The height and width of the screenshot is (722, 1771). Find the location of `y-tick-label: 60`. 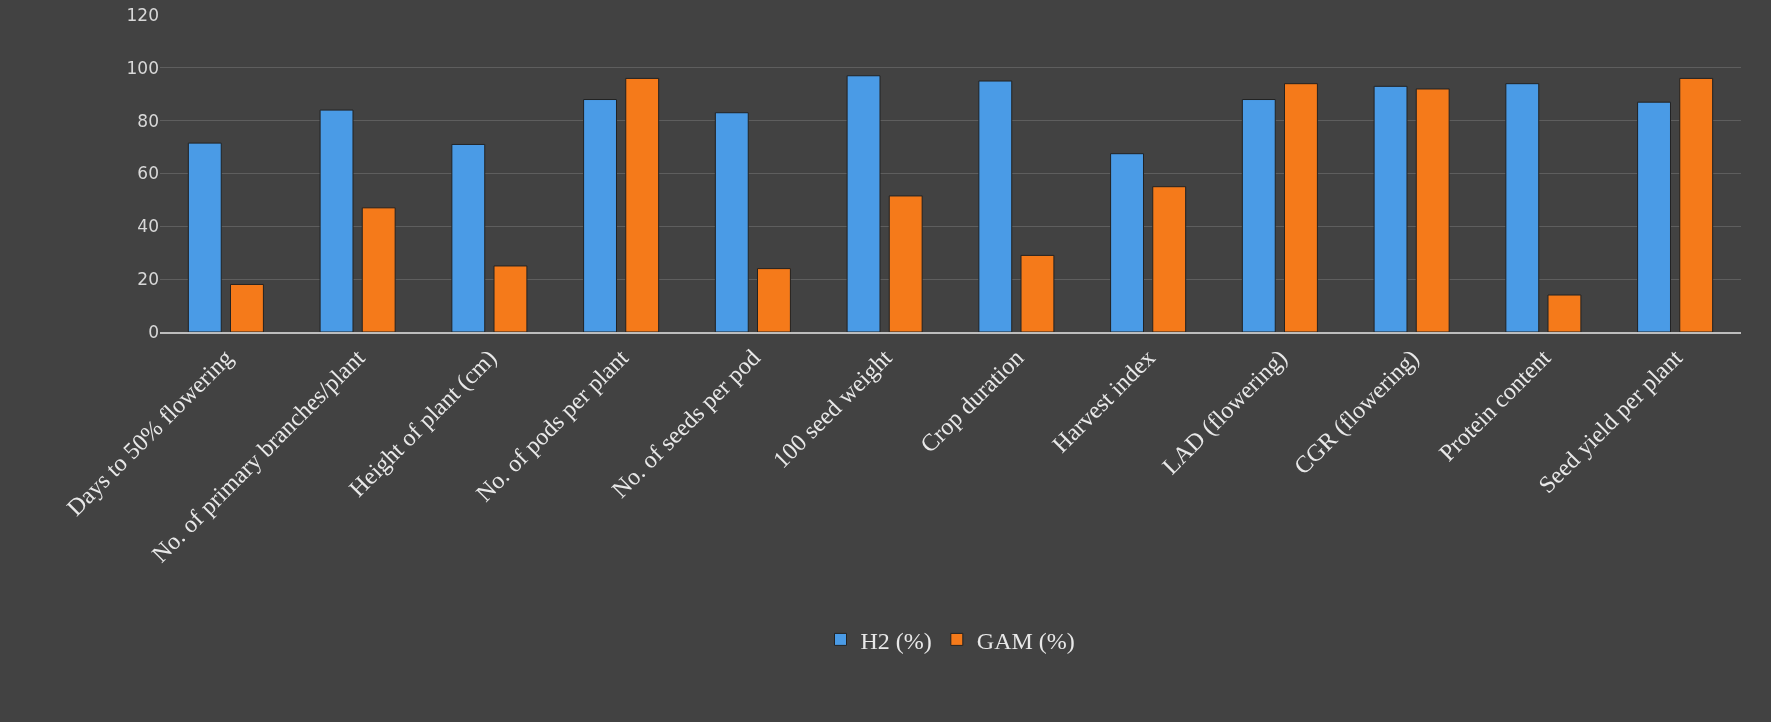

y-tick-label: 60 is located at coordinates (148, 173).